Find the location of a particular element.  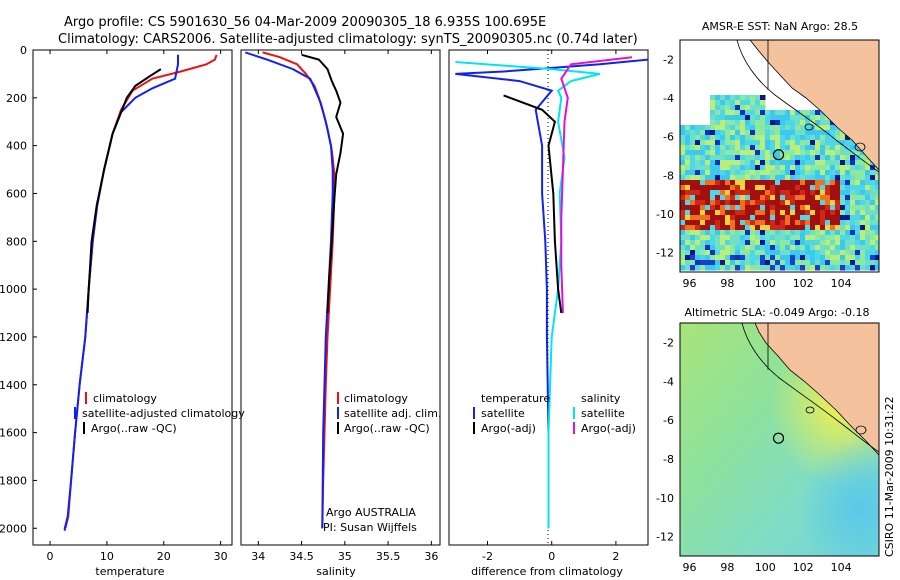

legend-header-temperature: temperature is located at coordinates (515, 398).